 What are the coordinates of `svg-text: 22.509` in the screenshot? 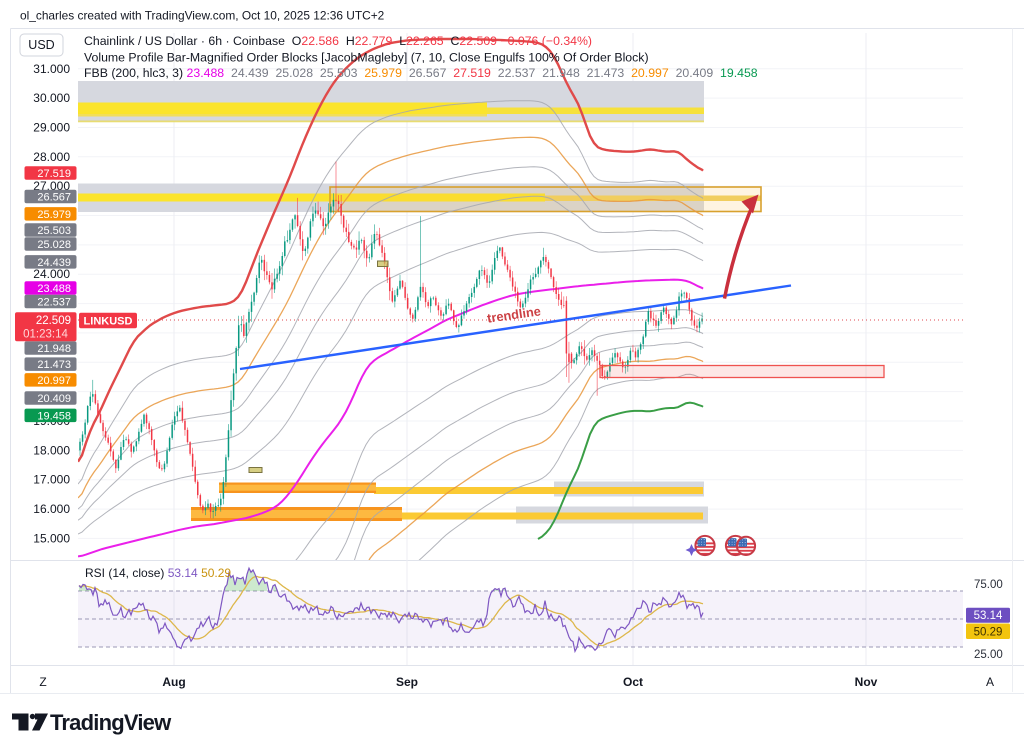 It's located at (53, 321).